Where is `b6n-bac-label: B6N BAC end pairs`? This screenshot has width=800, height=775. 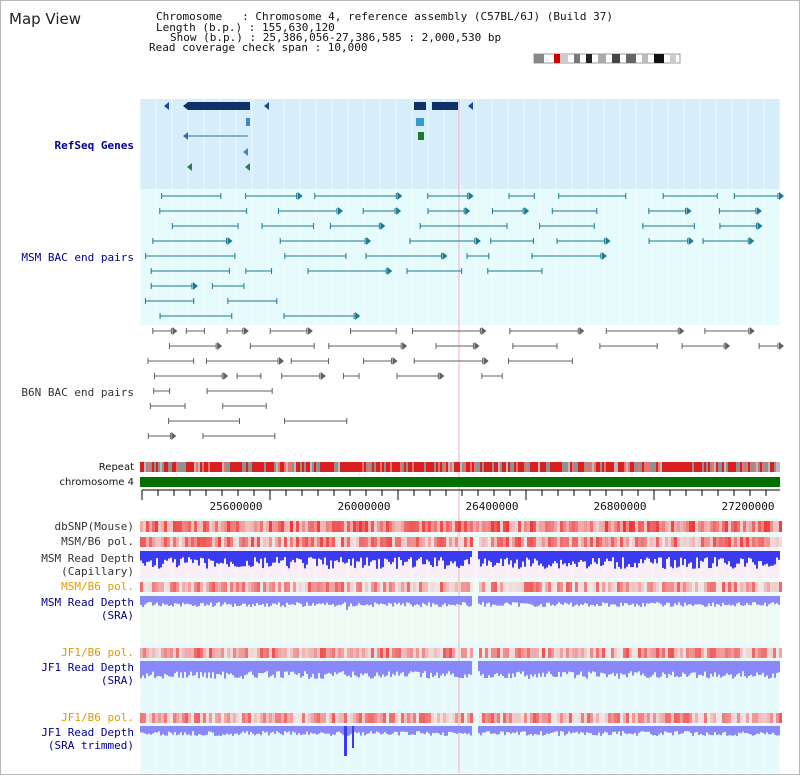
b6n-bac-label: B6N BAC end pairs is located at coordinates (77, 392).